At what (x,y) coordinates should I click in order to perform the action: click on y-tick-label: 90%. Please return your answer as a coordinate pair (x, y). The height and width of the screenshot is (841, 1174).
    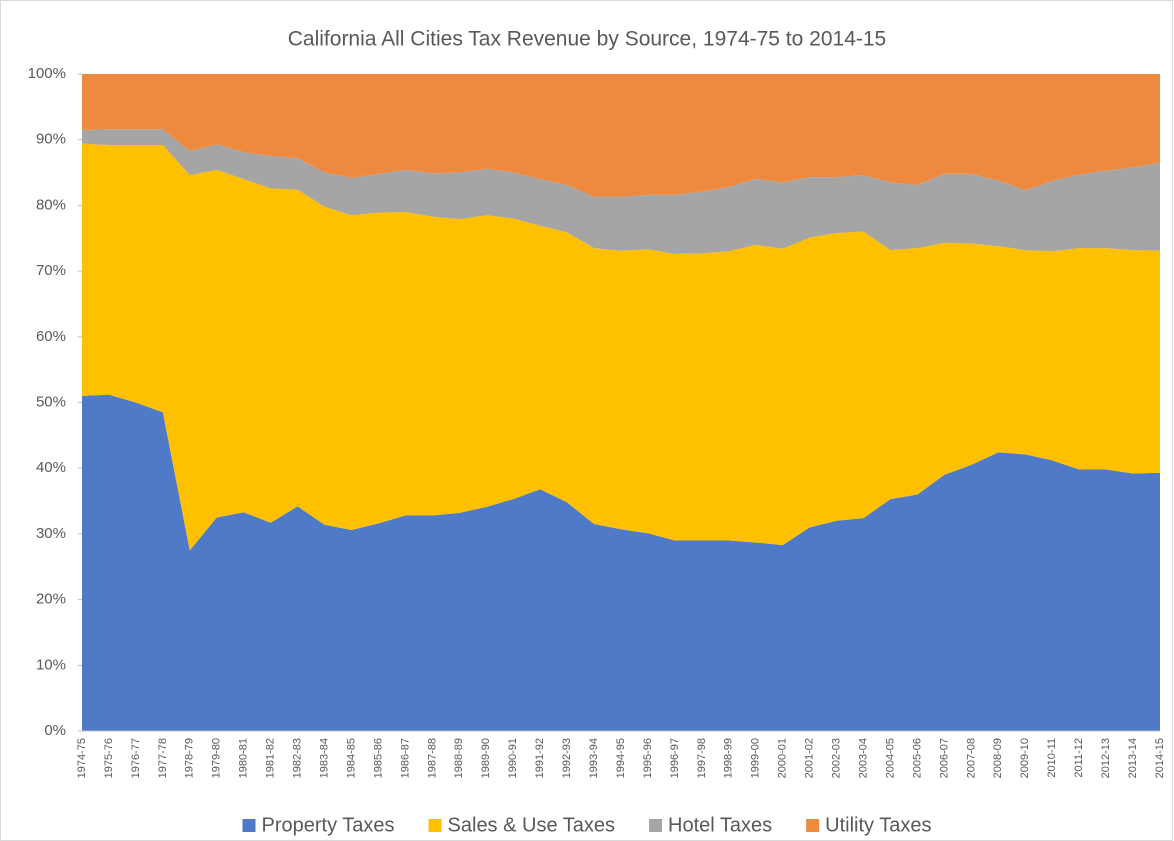
    Looking at the image, I should click on (51, 139).